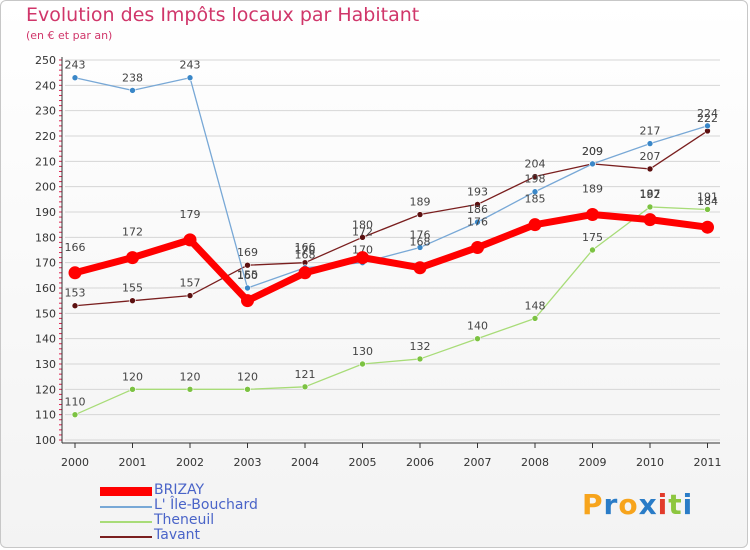  I want to click on y-tick-label: 110, so click(45, 415).